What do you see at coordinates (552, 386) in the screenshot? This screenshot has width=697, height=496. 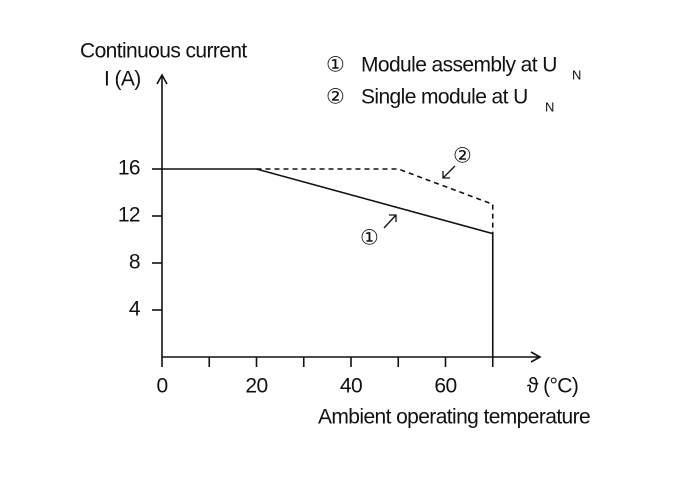 I see `x-axis-label: ϑ (°C)` at bounding box center [552, 386].